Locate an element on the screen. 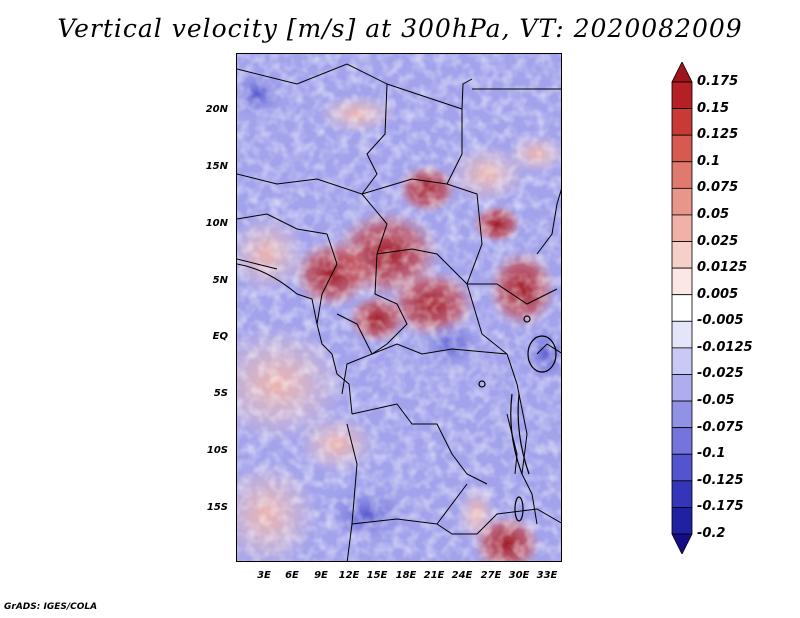 The image size is (800, 618). lon-label: 3E is located at coordinates (264, 575).